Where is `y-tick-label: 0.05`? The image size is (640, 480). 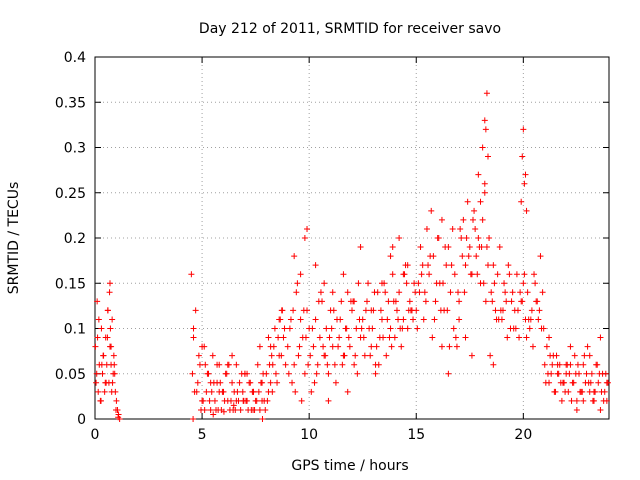 y-tick-label: 0.05 is located at coordinates (70, 375).